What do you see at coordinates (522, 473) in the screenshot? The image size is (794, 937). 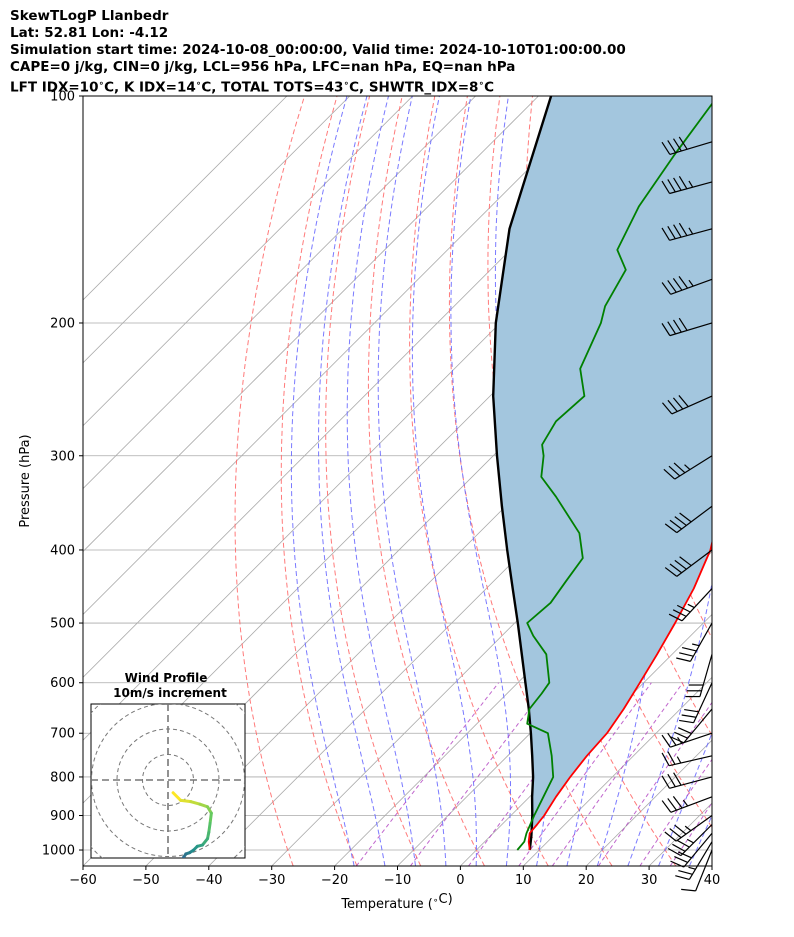 I see `parcel-profile-line` at bounding box center [522, 473].